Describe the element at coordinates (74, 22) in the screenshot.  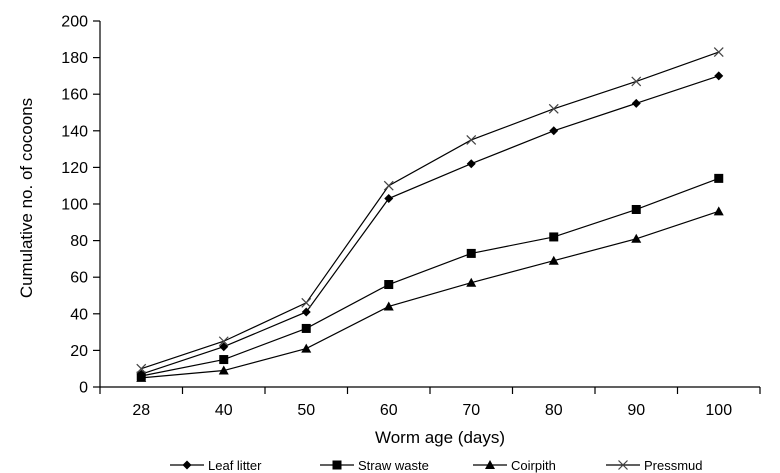
I see `y-tick-label: 200` at that location.